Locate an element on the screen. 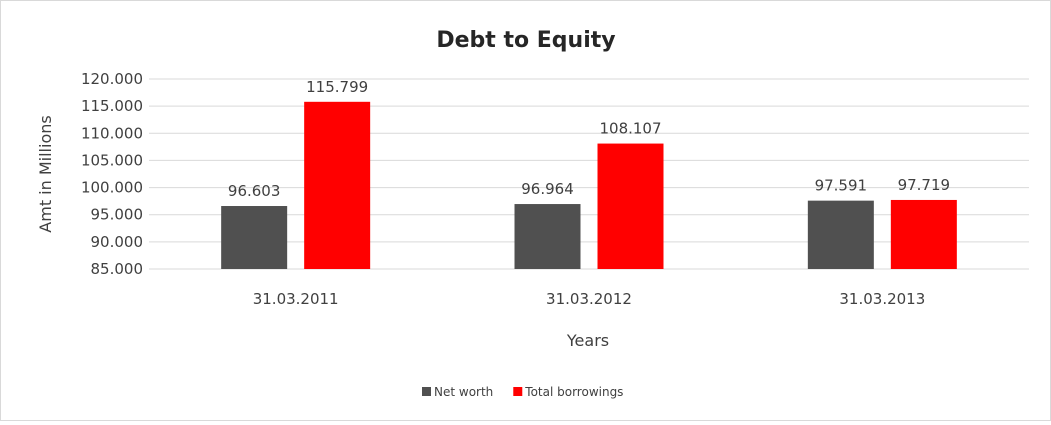 This screenshot has width=1051, height=425. y-tick-label: 105.000 is located at coordinates (112, 160).